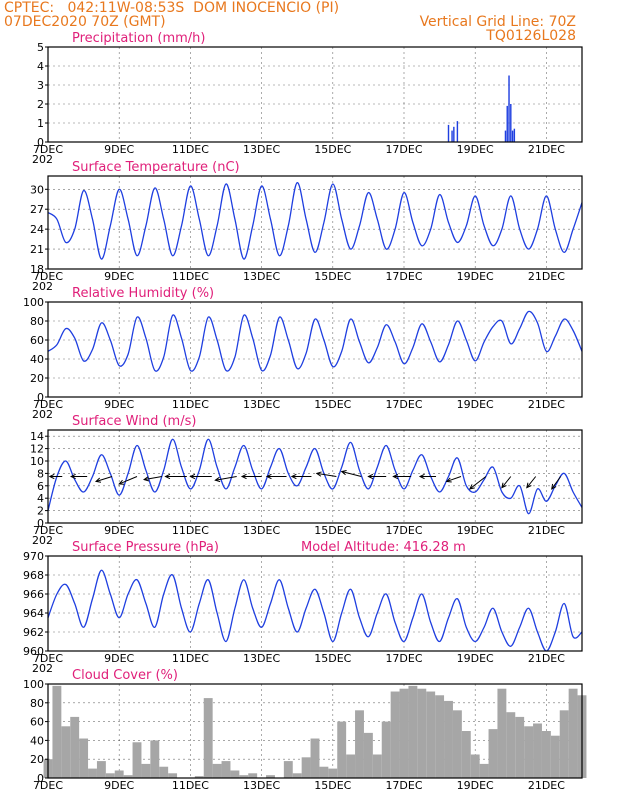  What do you see at coordinates (33, 594) in the screenshot?
I see `y-tick-label: 966` at bounding box center [33, 594].